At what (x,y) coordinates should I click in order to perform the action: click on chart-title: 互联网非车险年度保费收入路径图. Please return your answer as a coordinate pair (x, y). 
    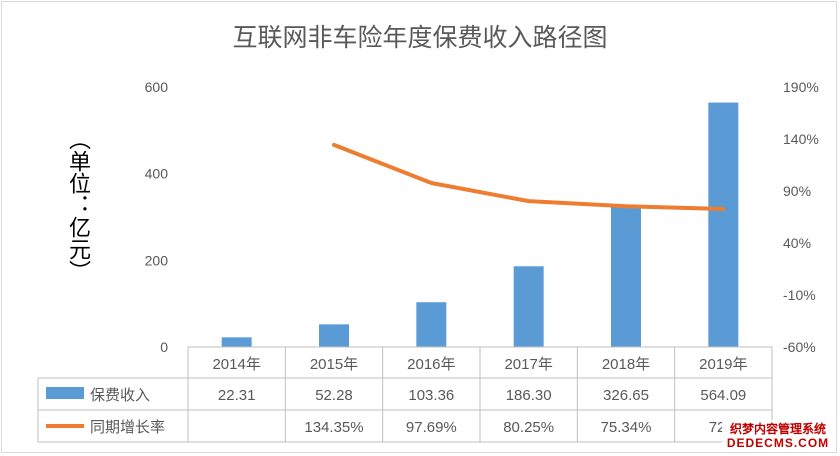
    Looking at the image, I should click on (420, 38).